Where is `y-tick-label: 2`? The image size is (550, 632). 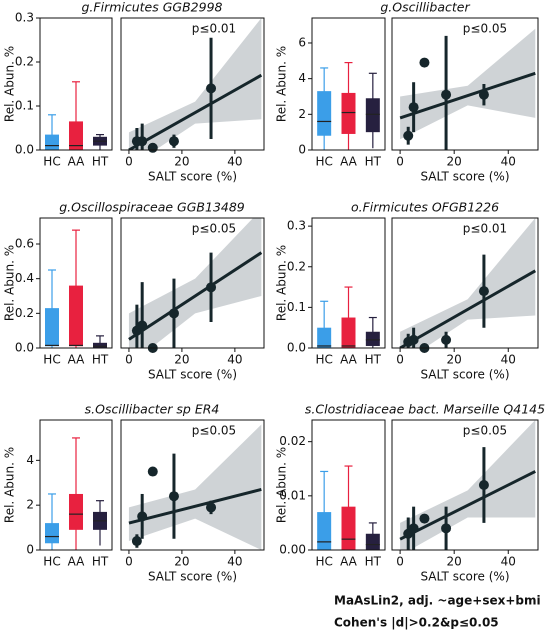 y-tick-label: 2 is located at coordinates (30, 505).